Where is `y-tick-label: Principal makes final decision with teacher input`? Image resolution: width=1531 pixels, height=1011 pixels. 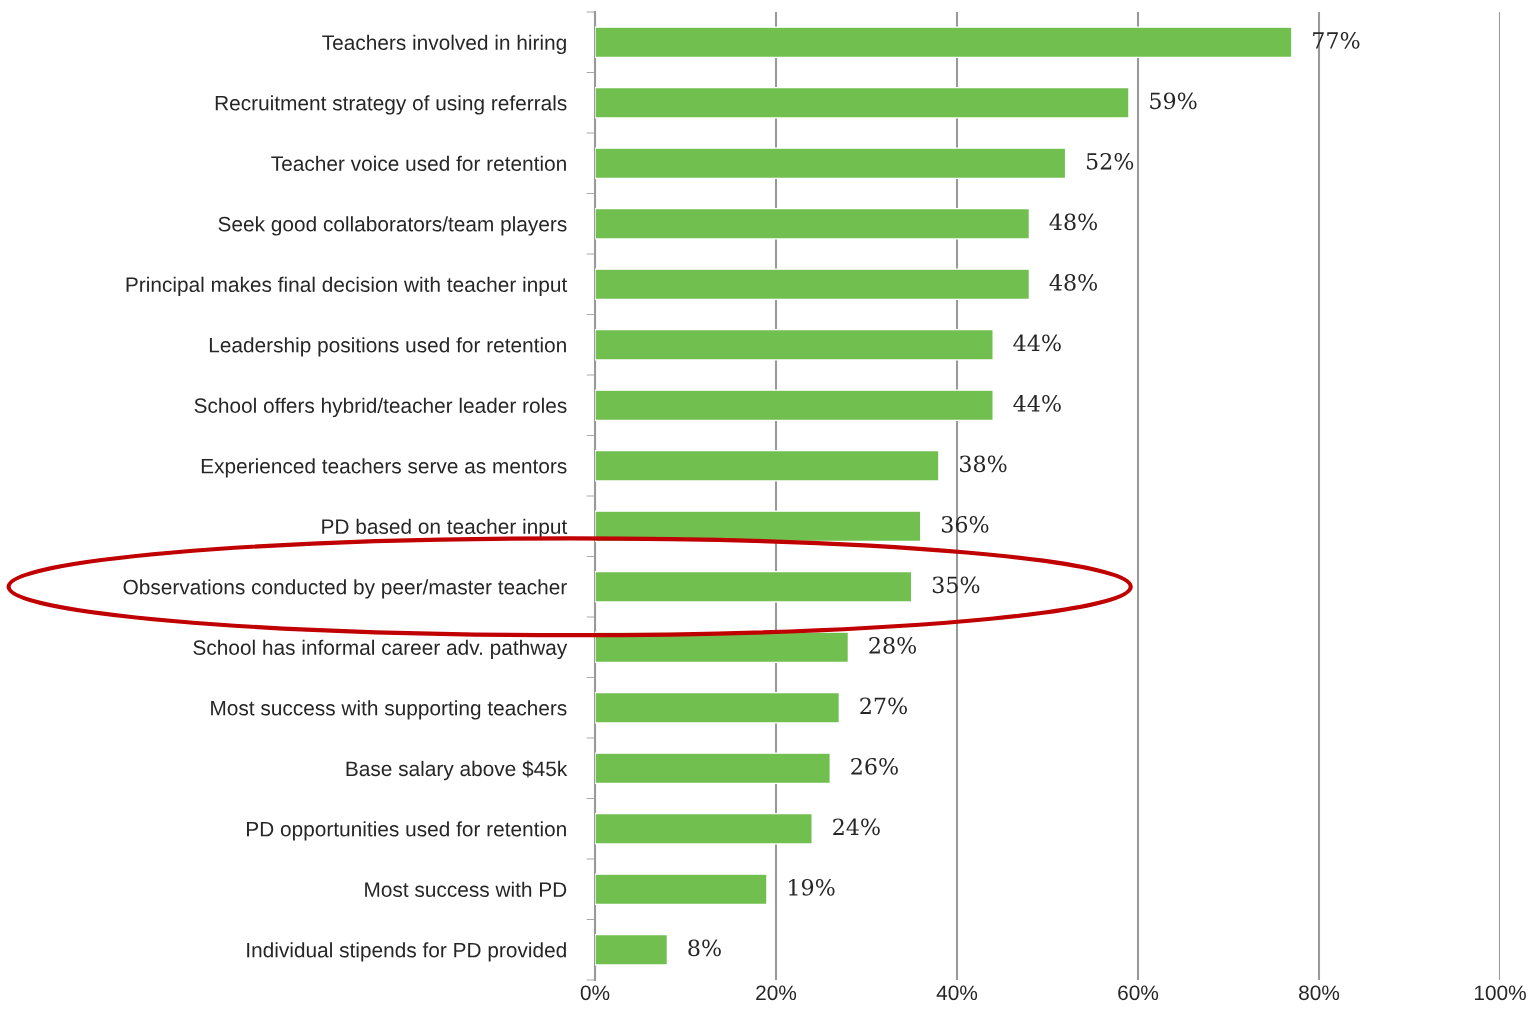 y-tick-label: Principal makes final decision with teacher input is located at coordinates (347, 286).